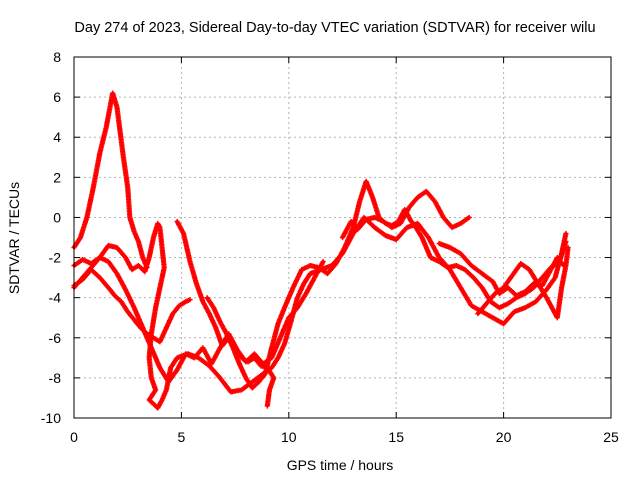 The width and height of the screenshot is (640, 480). What do you see at coordinates (57, 217) in the screenshot?
I see `y-tick-label: 0` at bounding box center [57, 217].